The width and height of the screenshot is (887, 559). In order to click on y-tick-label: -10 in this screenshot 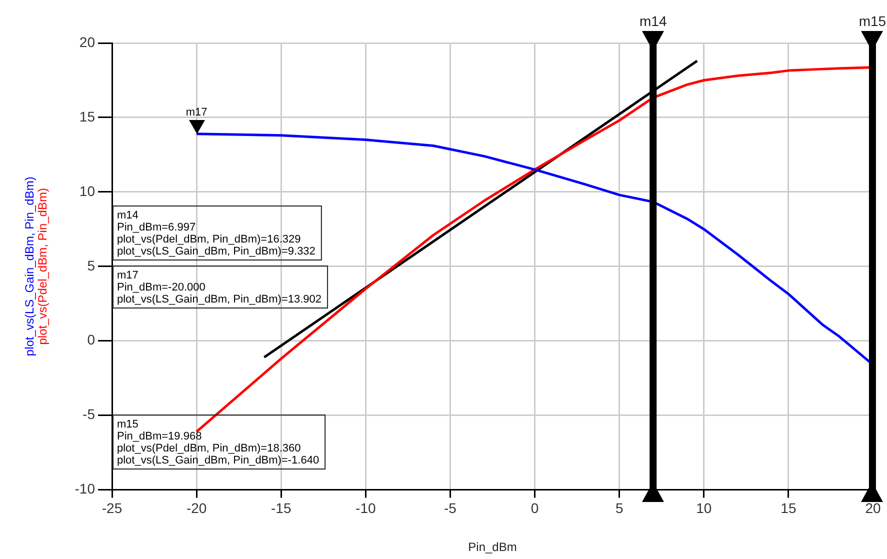, I will do `click(85, 488)`.